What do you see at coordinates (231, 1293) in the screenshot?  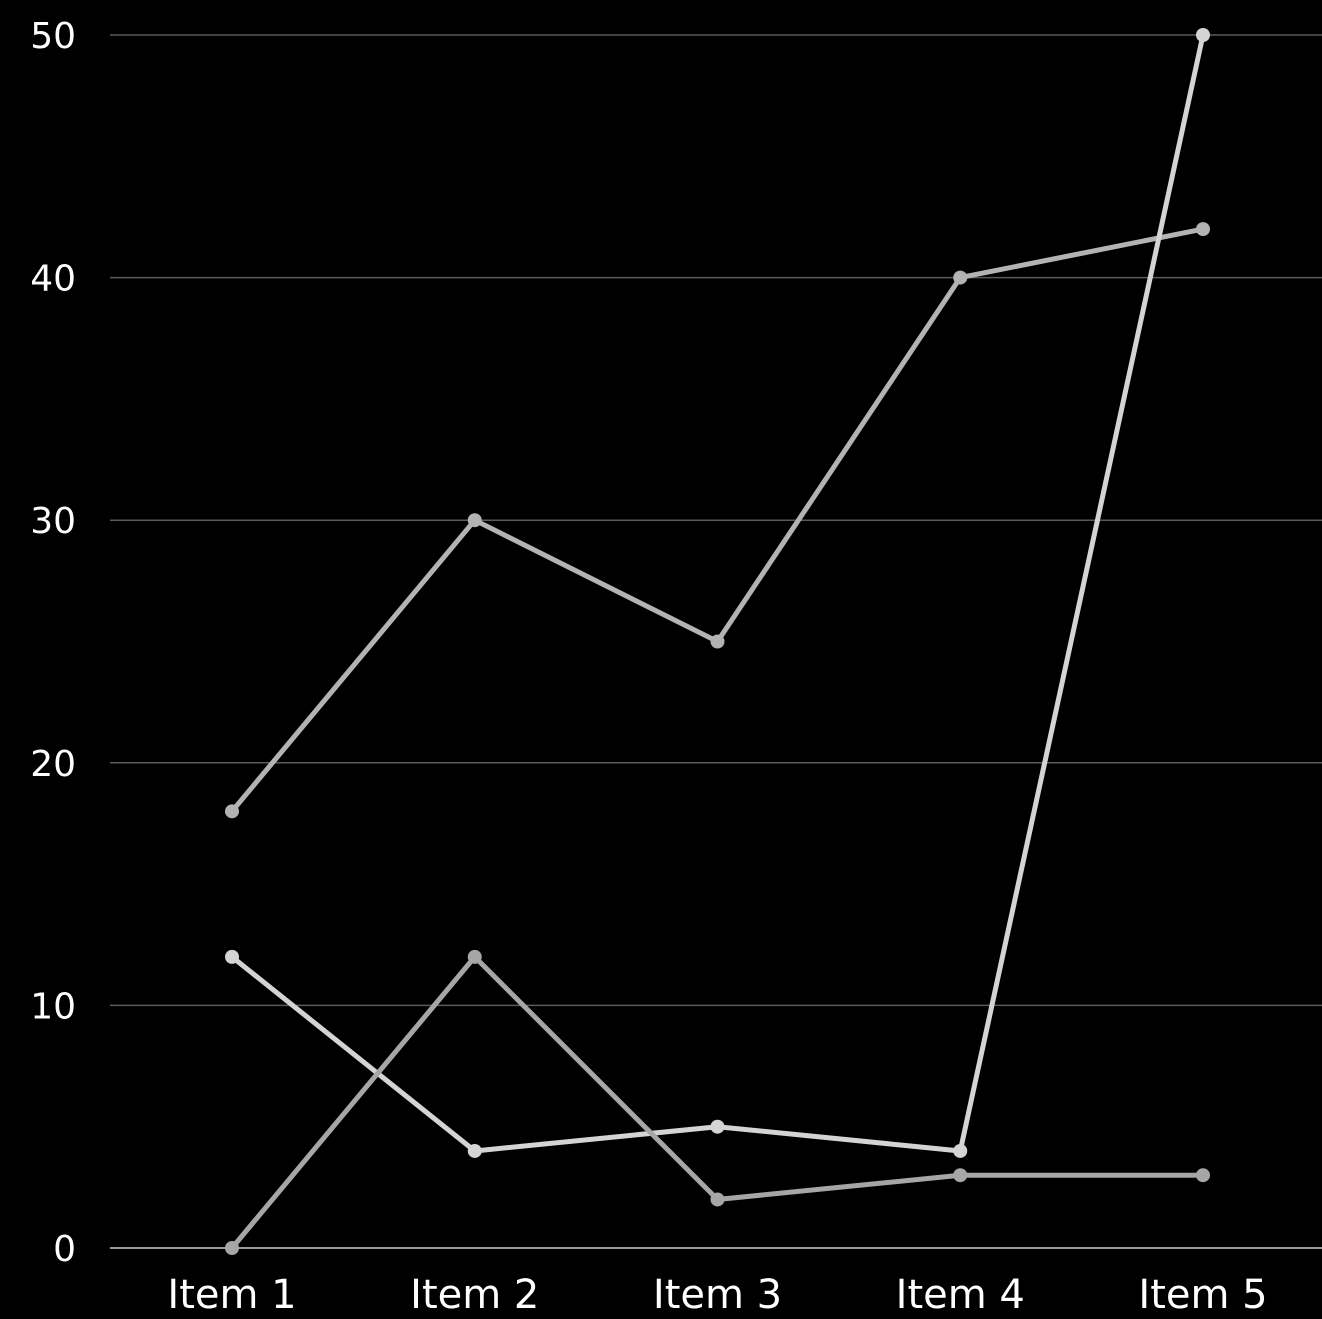 I see `x-tick-label: Item 1` at bounding box center [231, 1293].